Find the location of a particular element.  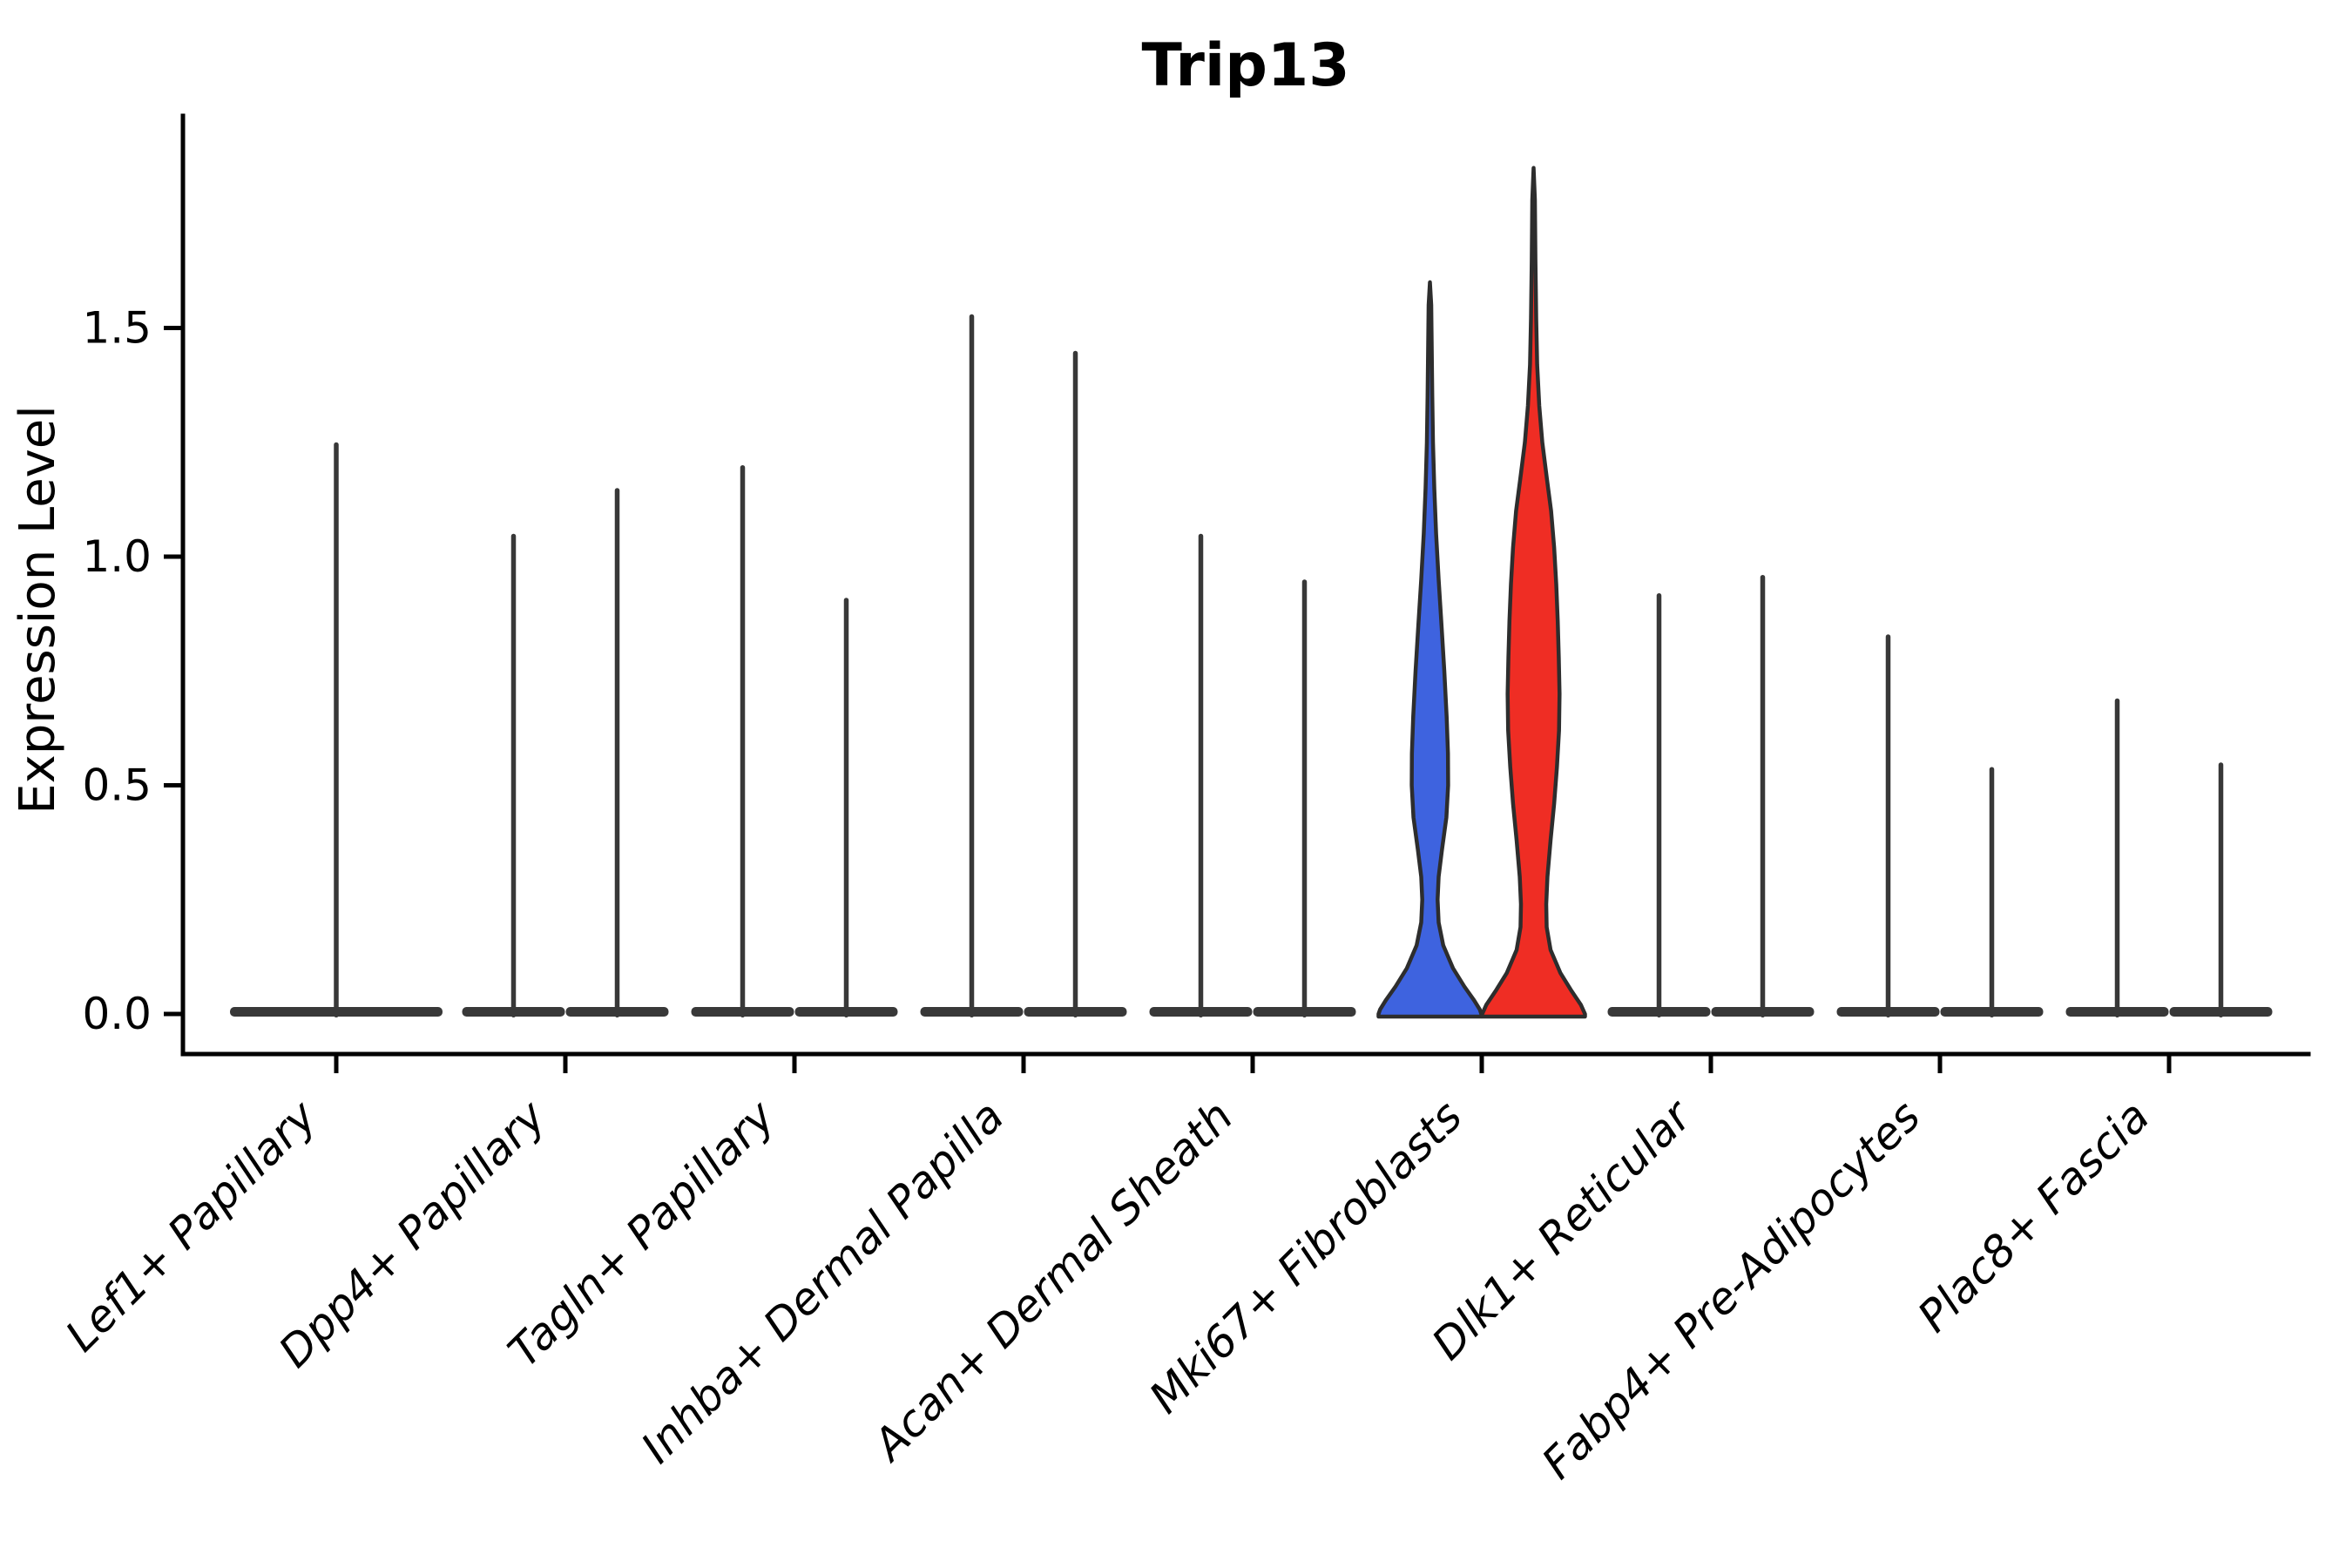

y-tick-label: 1.5 is located at coordinates (117, 329).